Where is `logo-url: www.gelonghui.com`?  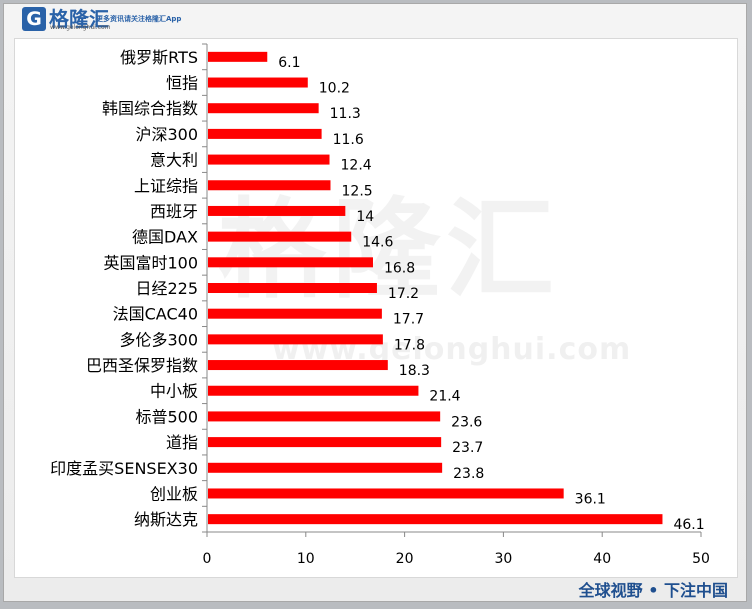 logo-url: www.gelonghui.com is located at coordinates (80, 27).